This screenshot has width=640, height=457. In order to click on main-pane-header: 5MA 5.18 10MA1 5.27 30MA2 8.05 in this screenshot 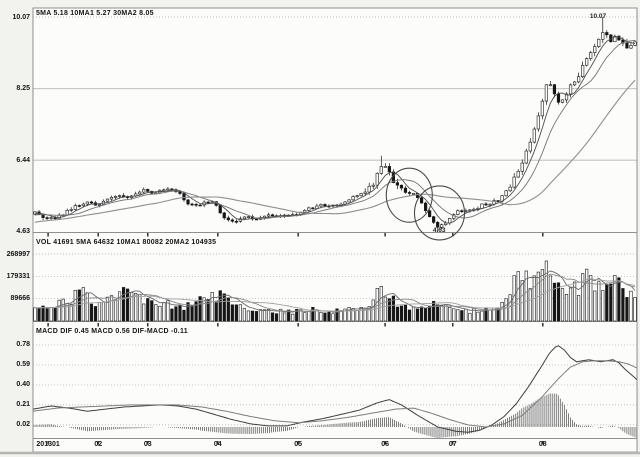, I will do `click(95, 13)`.